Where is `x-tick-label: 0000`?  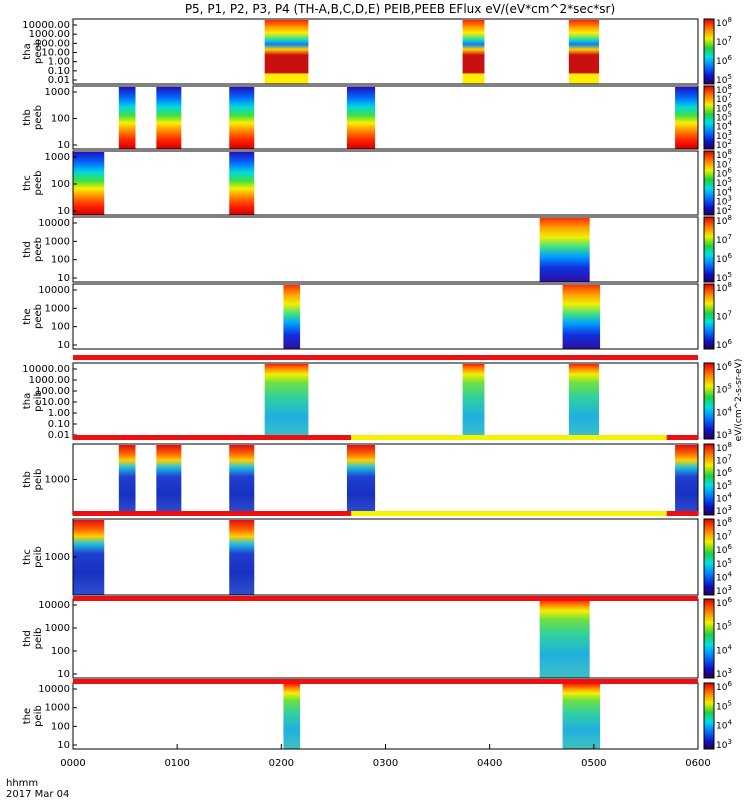 x-tick-label: 0000 is located at coordinates (72, 763).